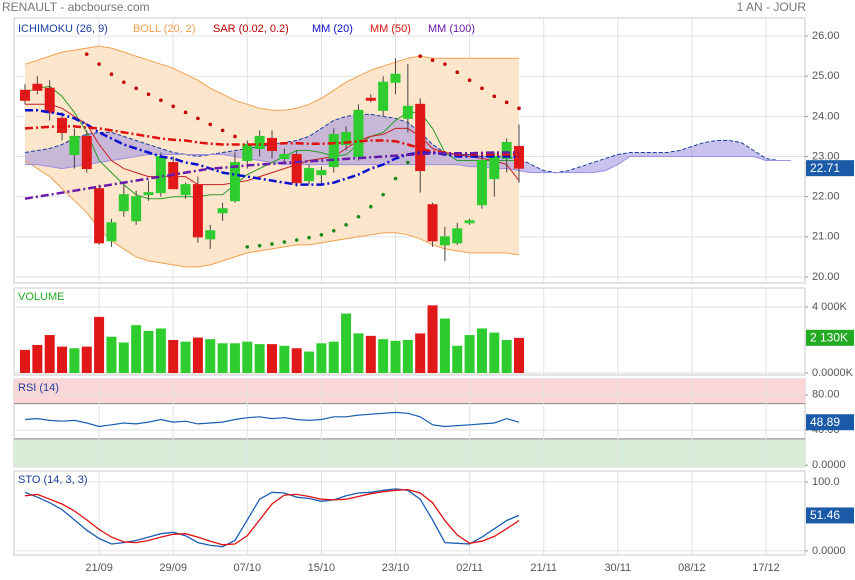 The width and height of the screenshot is (855, 580). Describe the element at coordinates (829, 465) in the screenshot. I see `y-tick-label: 0.0000` at that location.